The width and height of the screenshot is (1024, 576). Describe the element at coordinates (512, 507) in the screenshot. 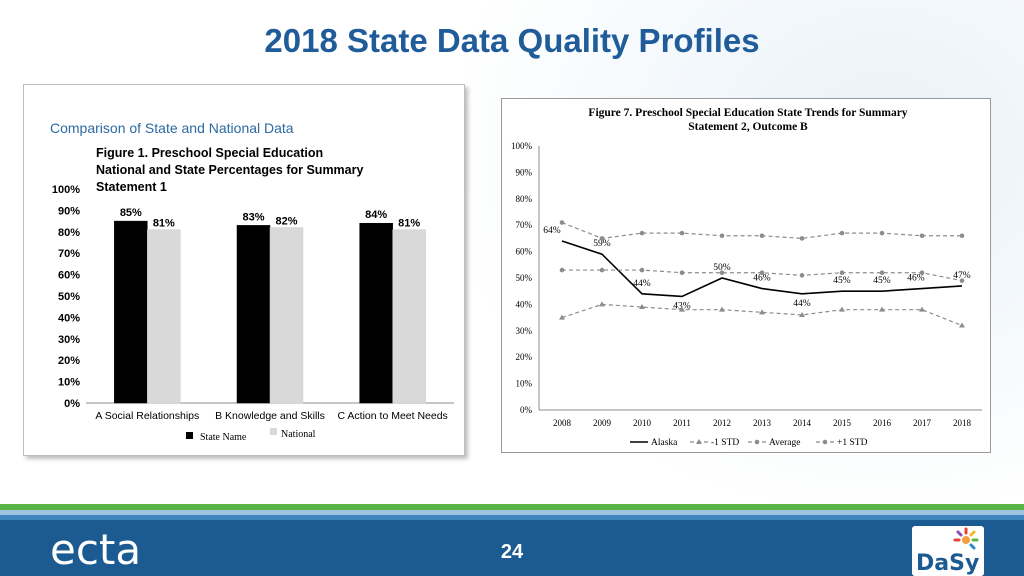

I see `footer-stripe-green` at that location.